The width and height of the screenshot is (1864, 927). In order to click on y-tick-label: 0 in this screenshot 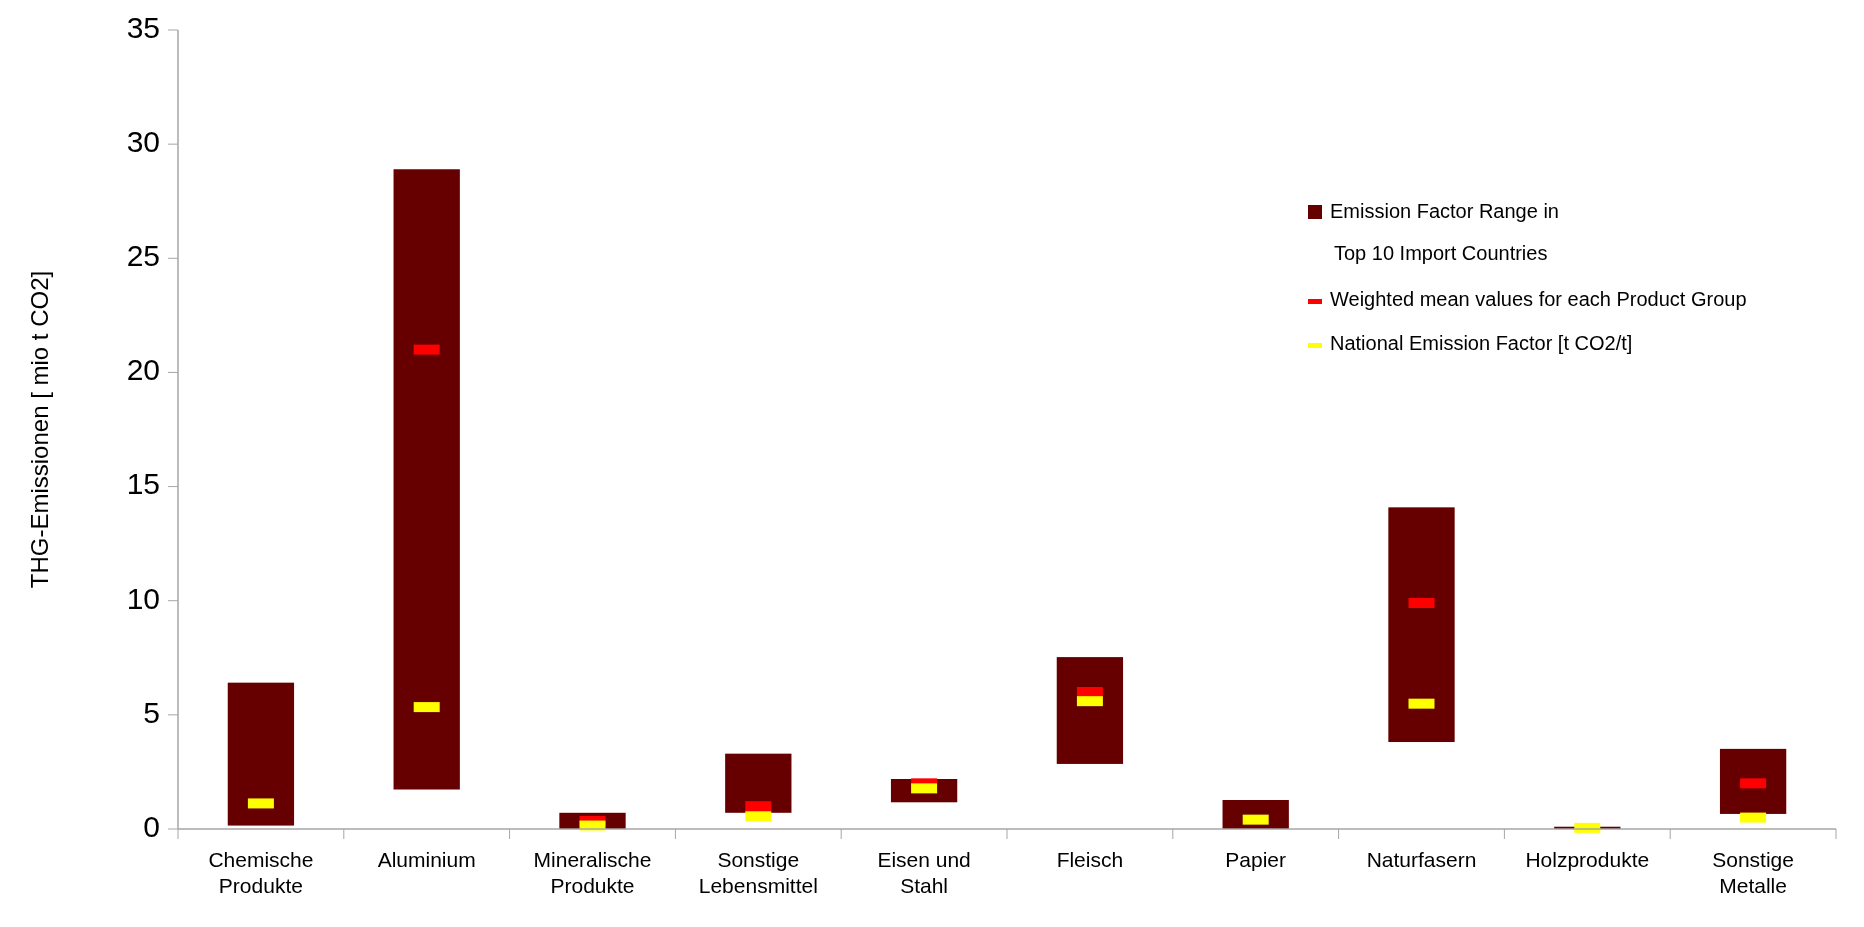, I will do `click(151, 826)`.